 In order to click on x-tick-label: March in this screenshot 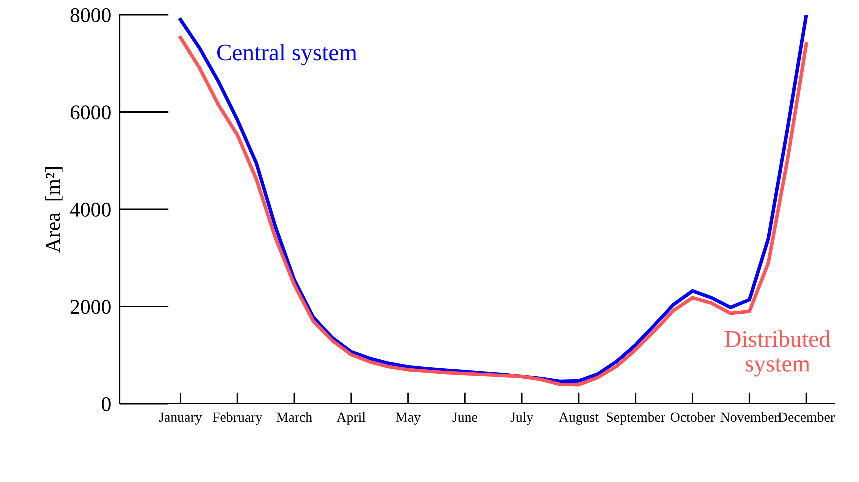, I will do `click(294, 417)`.